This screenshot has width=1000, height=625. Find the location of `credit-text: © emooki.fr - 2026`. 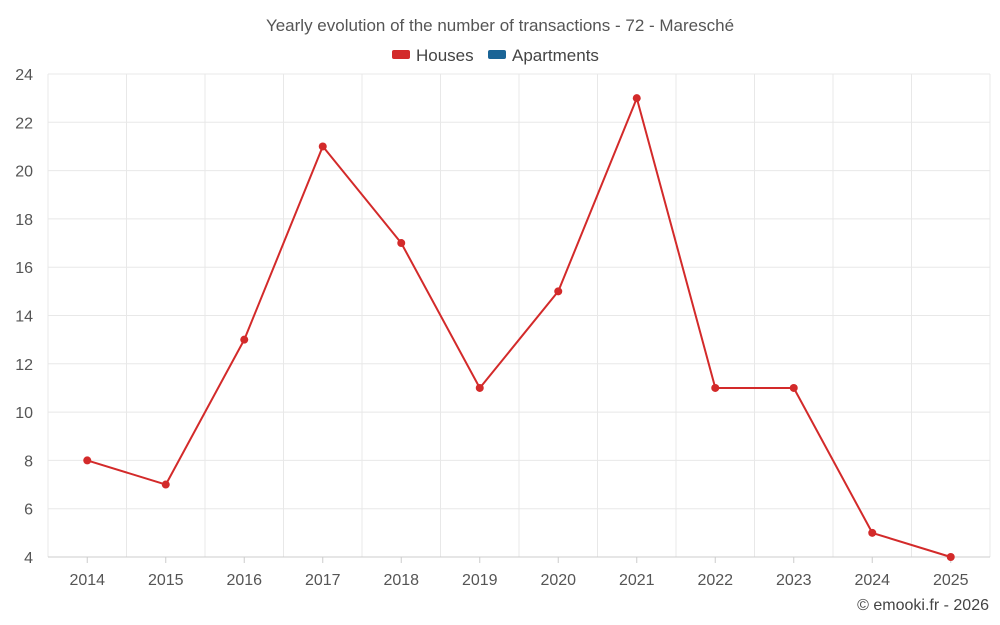

credit-text: © emooki.fr - 2026 is located at coordinates (923, 605).